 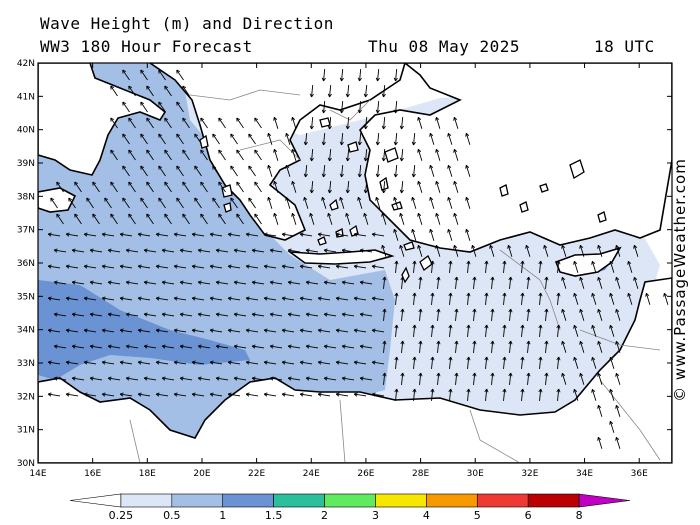 What do you see at coordinates (475, 474) in the screenshot?
I see `lon-label: 30E` at bounding box center [475, 474].